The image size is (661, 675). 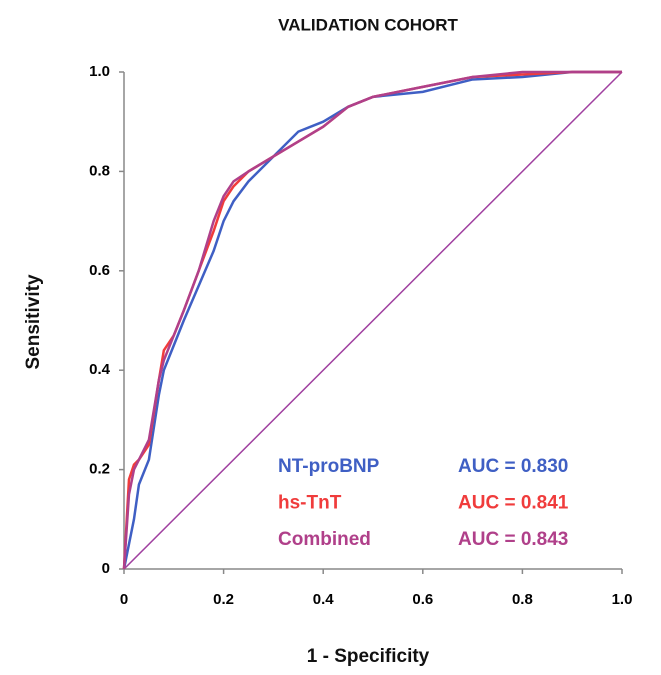 What do you see at coordinates (33, 321) in the screenshot?
I see `y-axis-label: Sensitivity` at bounding box center [33, 321].